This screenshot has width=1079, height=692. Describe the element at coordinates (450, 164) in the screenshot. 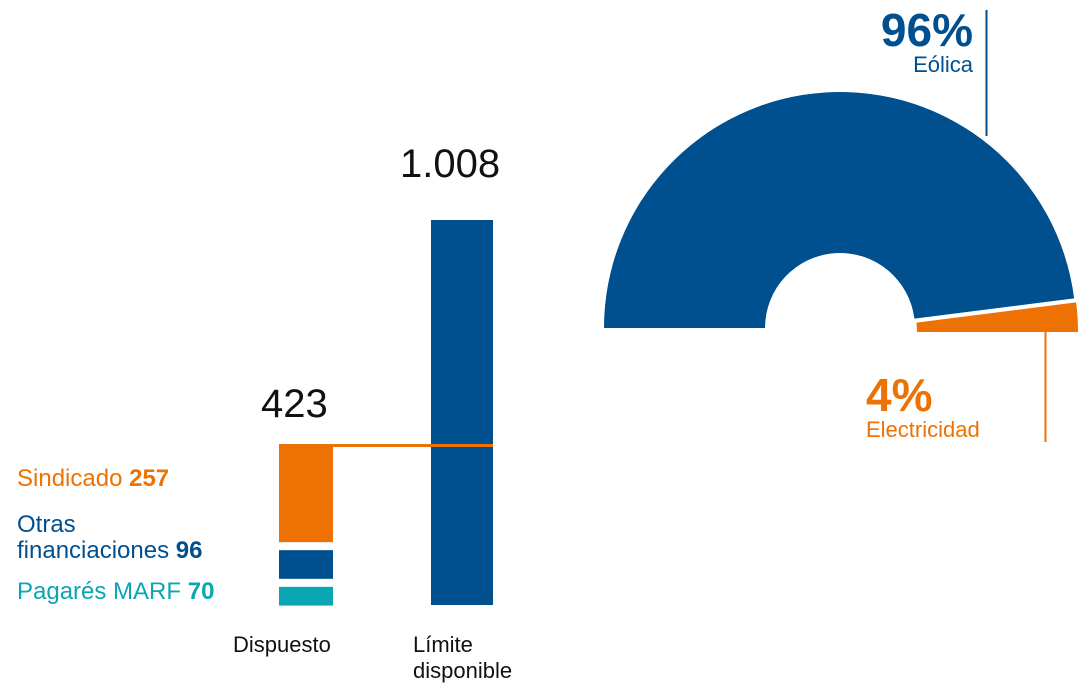

I see `total-limite-label: 1.008` at that location.